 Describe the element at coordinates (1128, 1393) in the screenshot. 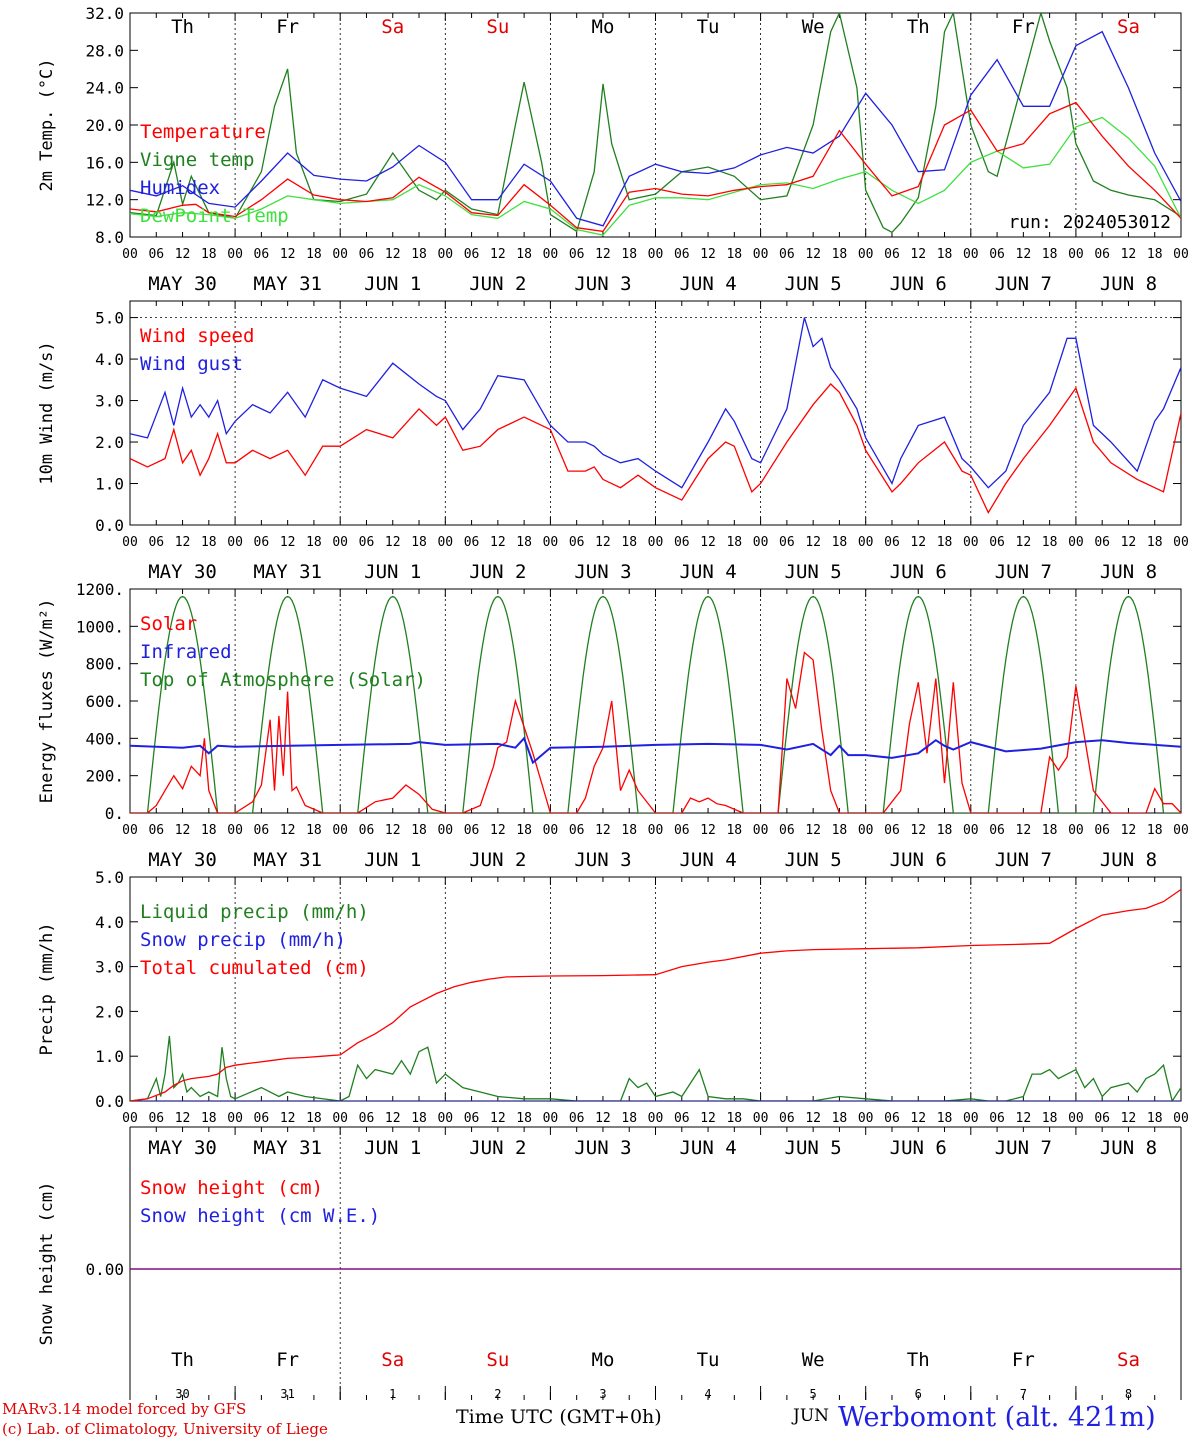

I see `day-number-label: 8` at that location.